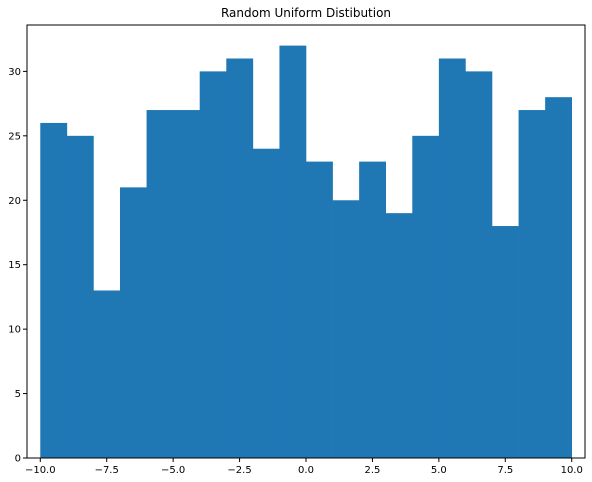 This screenshot has width=592, height=482. What do you see at coordinates (14, 72) in the screenshot?
I see `y-tick-label: 30` at bounding box center [14, 72].